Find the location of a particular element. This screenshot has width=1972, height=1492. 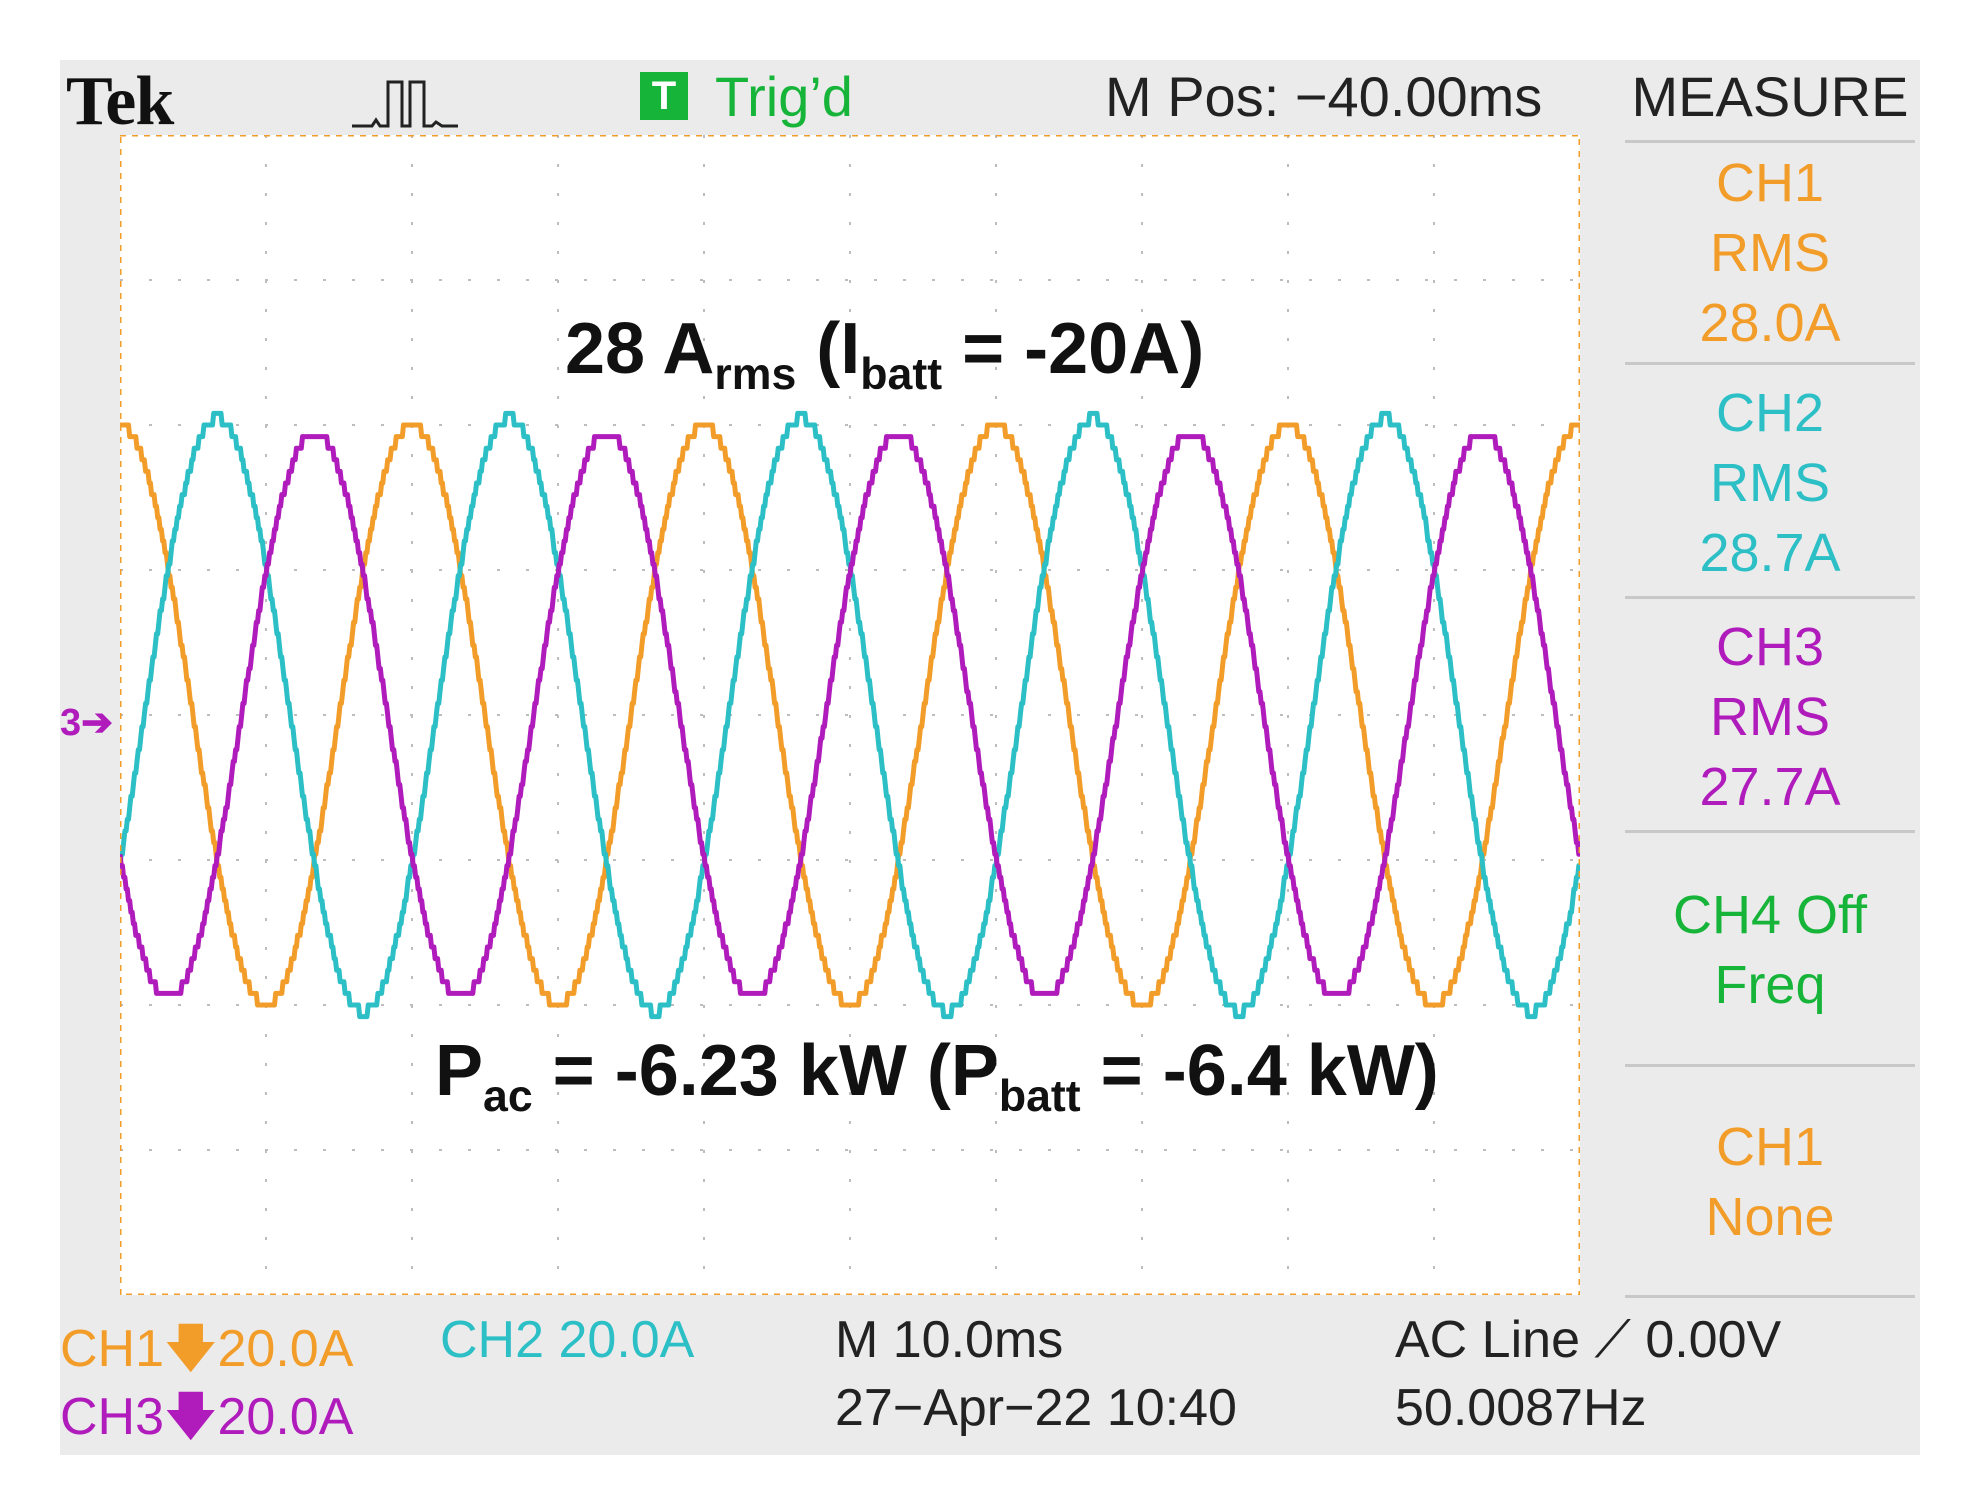

measure-ch2-rms: CH2 RMS 28.7A is located at coordinates (1770, 483).